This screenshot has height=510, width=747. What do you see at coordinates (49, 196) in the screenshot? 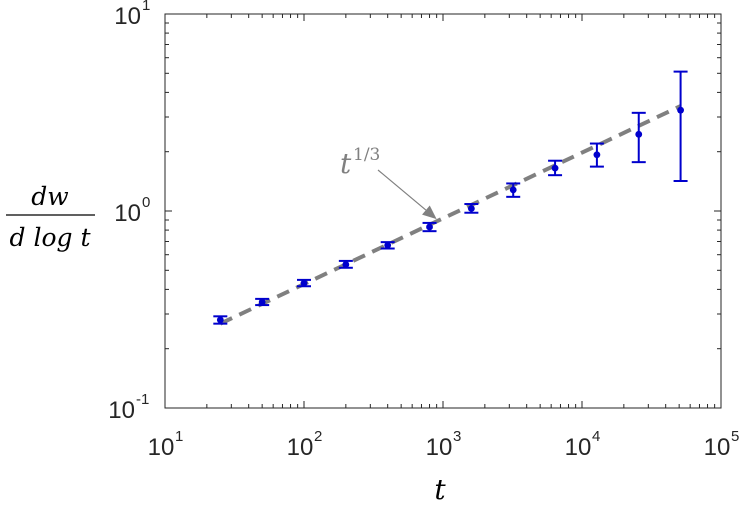
I see `y-label-numerator: dw` at bounding box center [49, 196].